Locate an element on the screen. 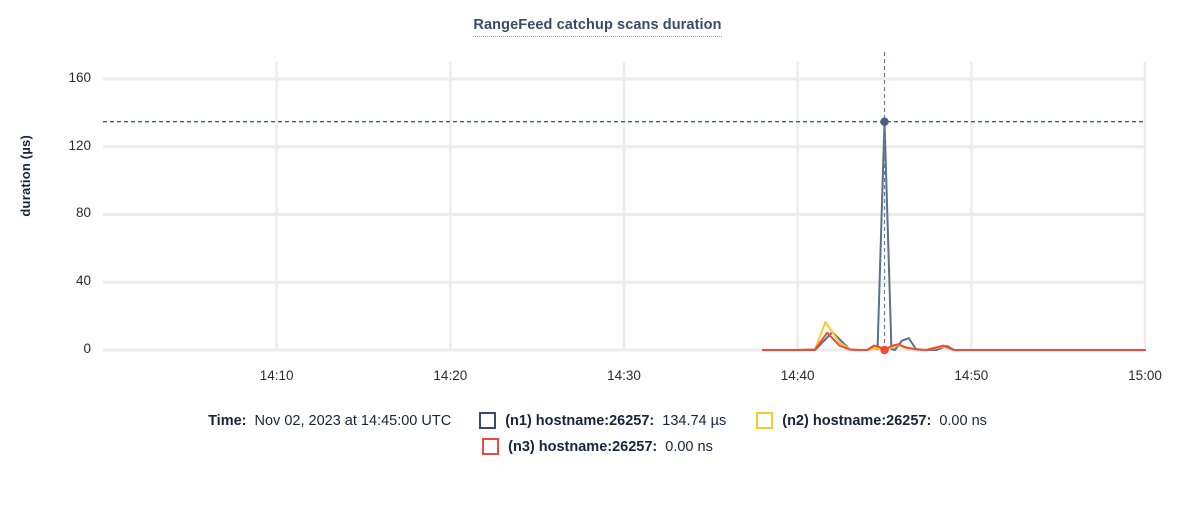 This screenshot has height=506, width=1195. legend-label-n3: (n3) hostname:26257: is located at coordinates (583, 446).